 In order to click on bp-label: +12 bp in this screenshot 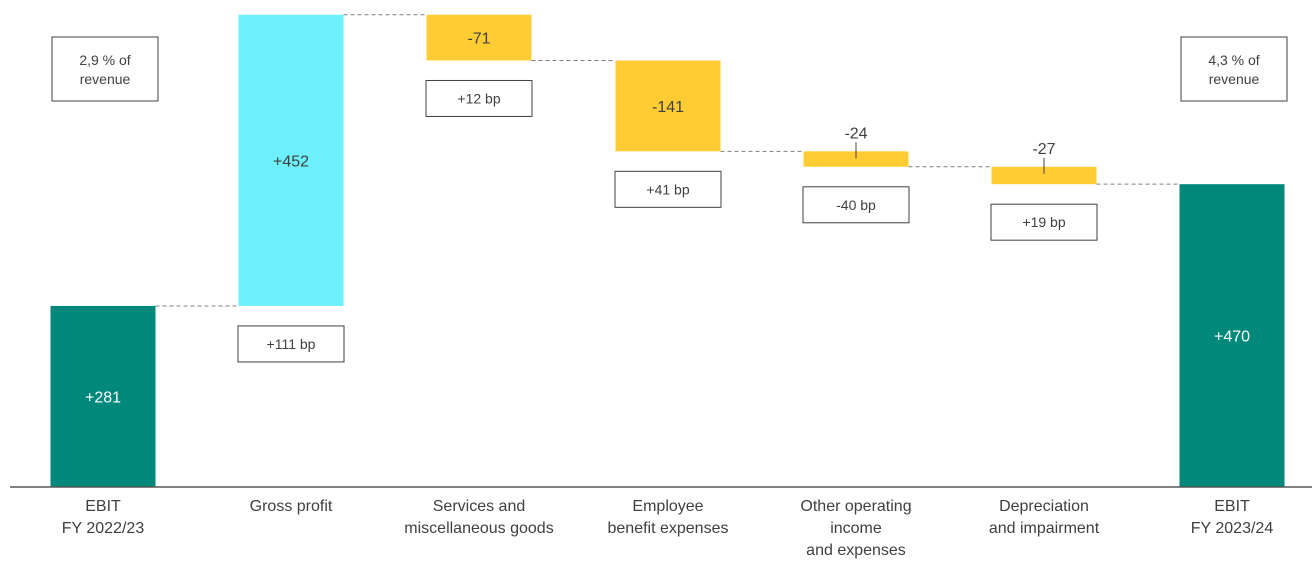, I will do `click(478, 98)`.